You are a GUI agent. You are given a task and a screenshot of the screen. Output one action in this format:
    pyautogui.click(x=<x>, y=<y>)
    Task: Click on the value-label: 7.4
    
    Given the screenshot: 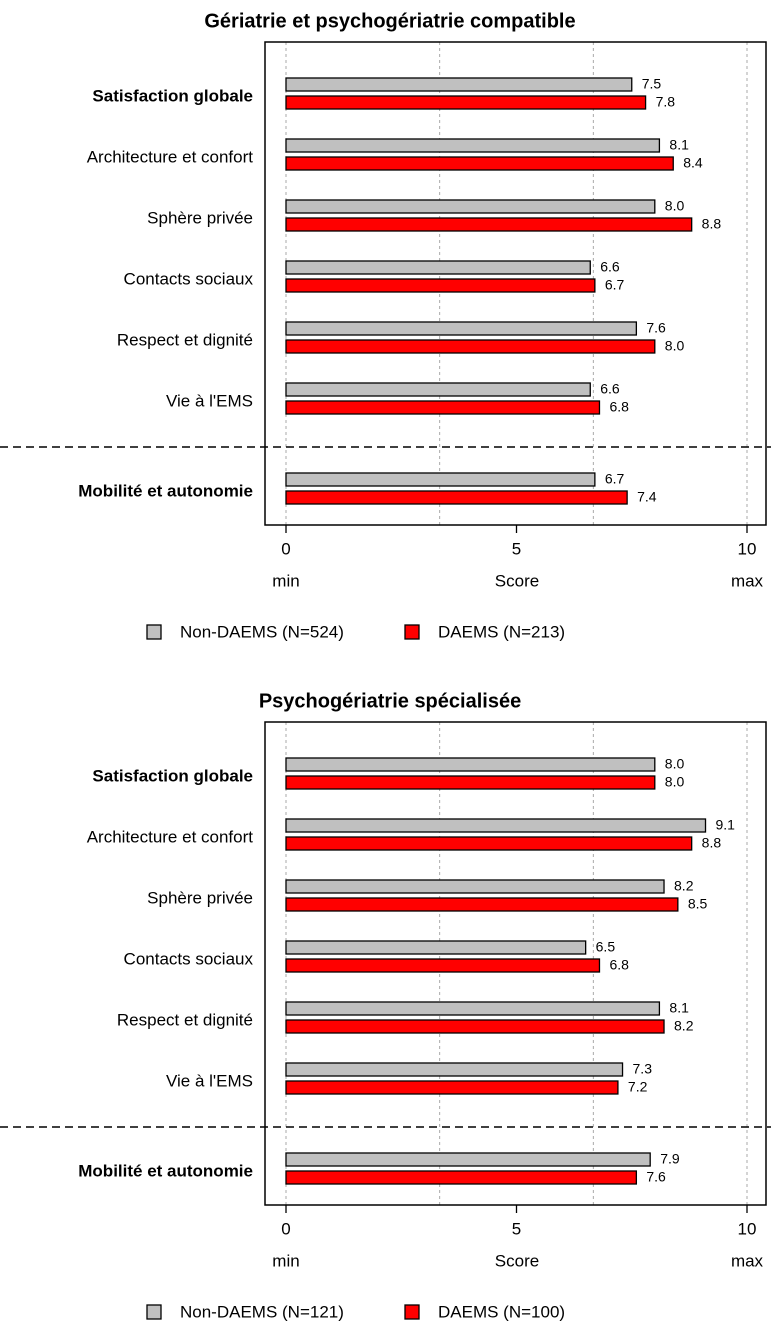 What is the action you would take?
    pyautogui.click(x=647, y=497)
    